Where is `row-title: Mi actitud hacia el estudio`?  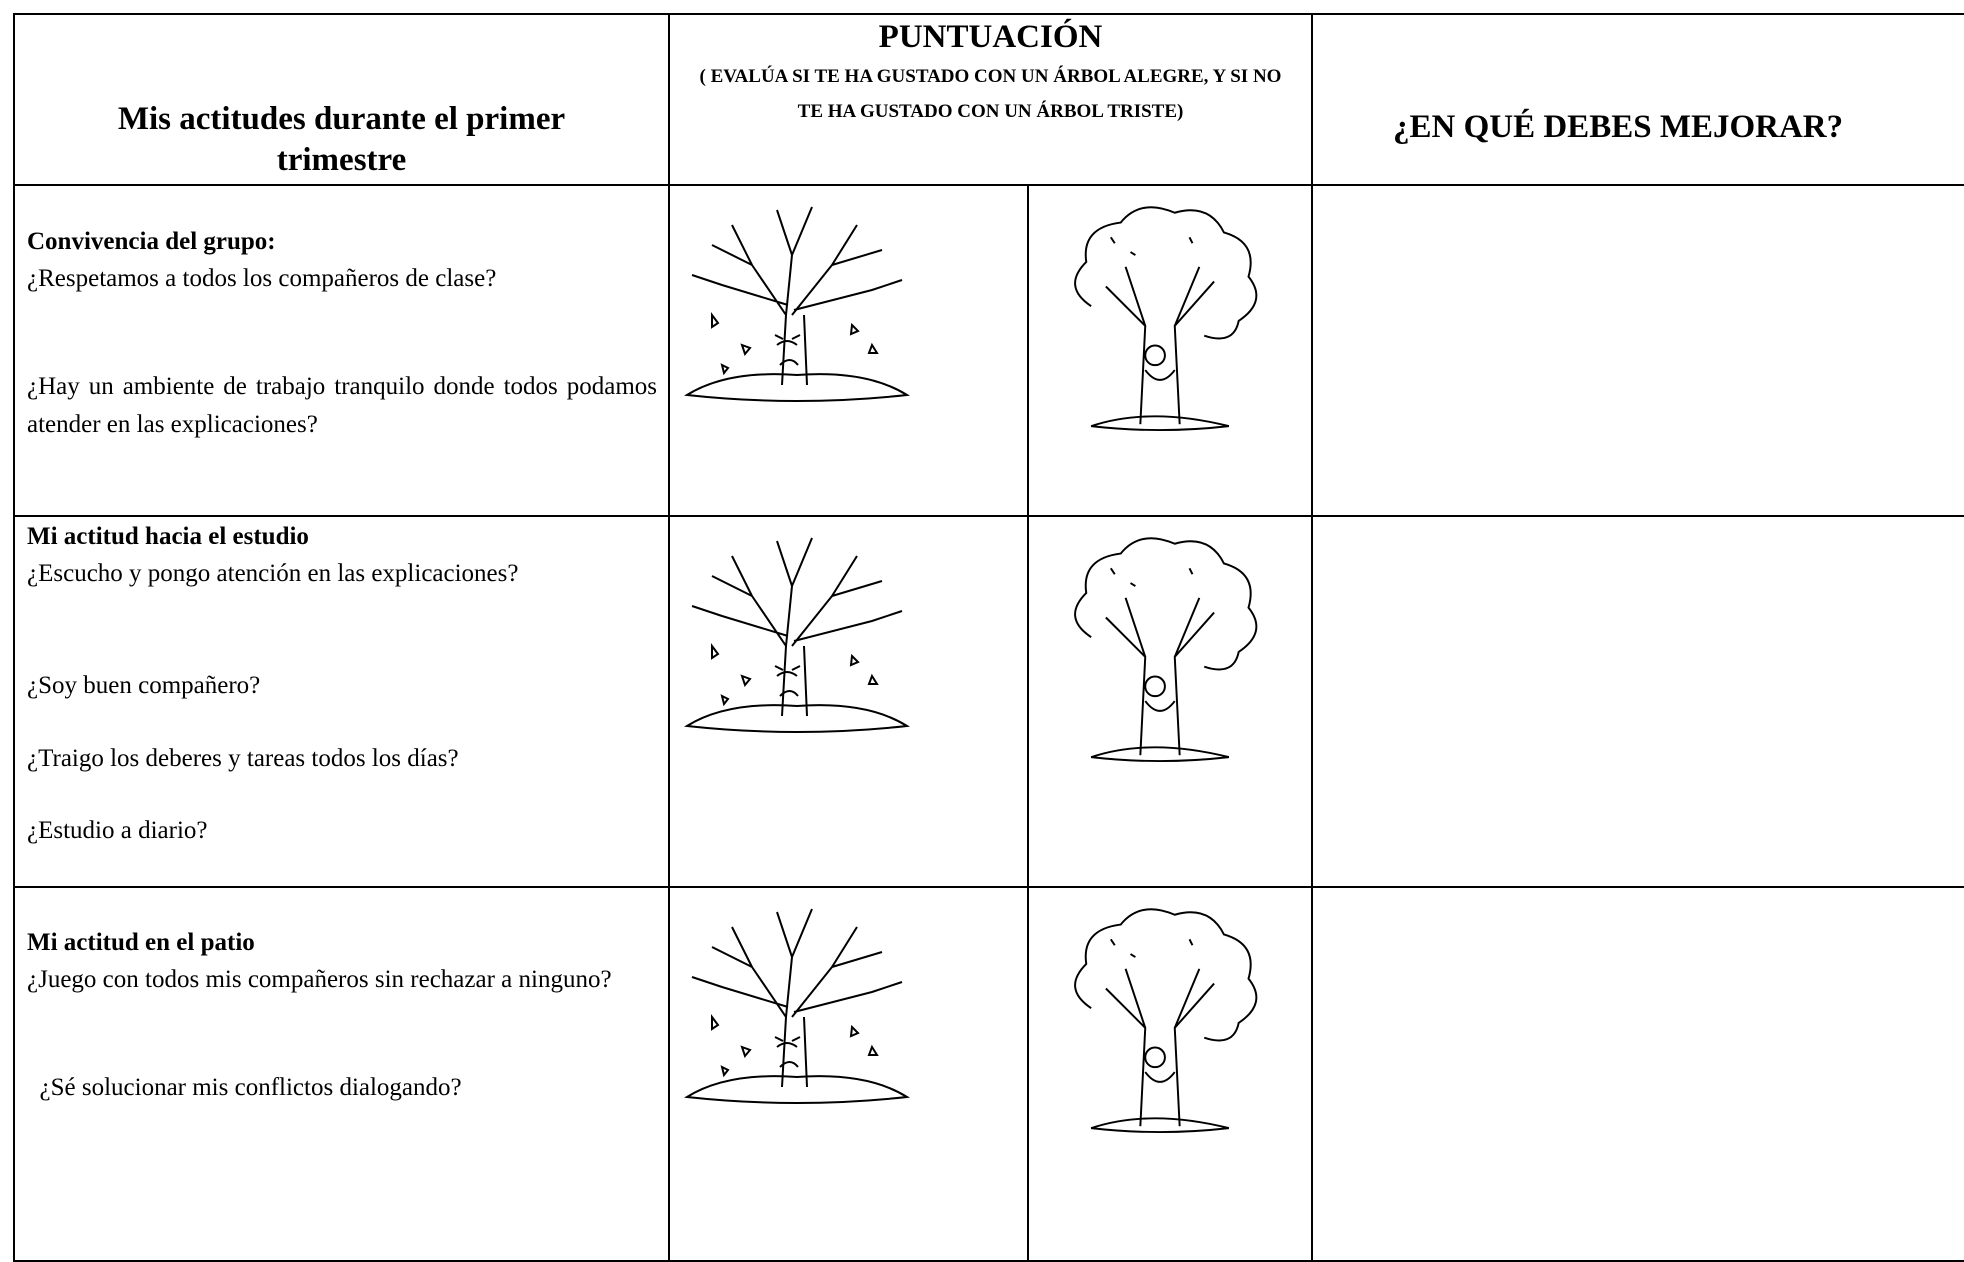 row-title: Mi actitud hacia el estudio is located at coordinates (168, 536).